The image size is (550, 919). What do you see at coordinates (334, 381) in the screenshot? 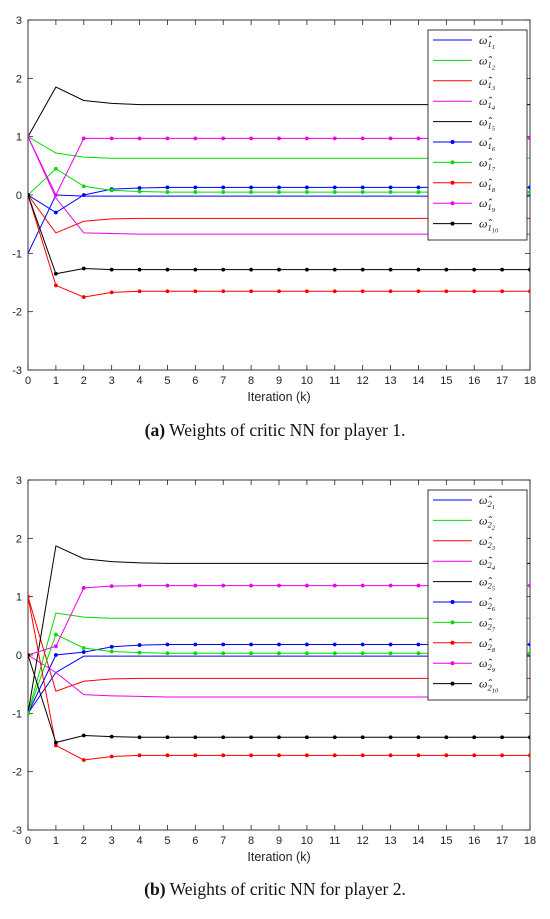
I see `chart-a-xtick-label: 11` at bounding box center [334, 381].